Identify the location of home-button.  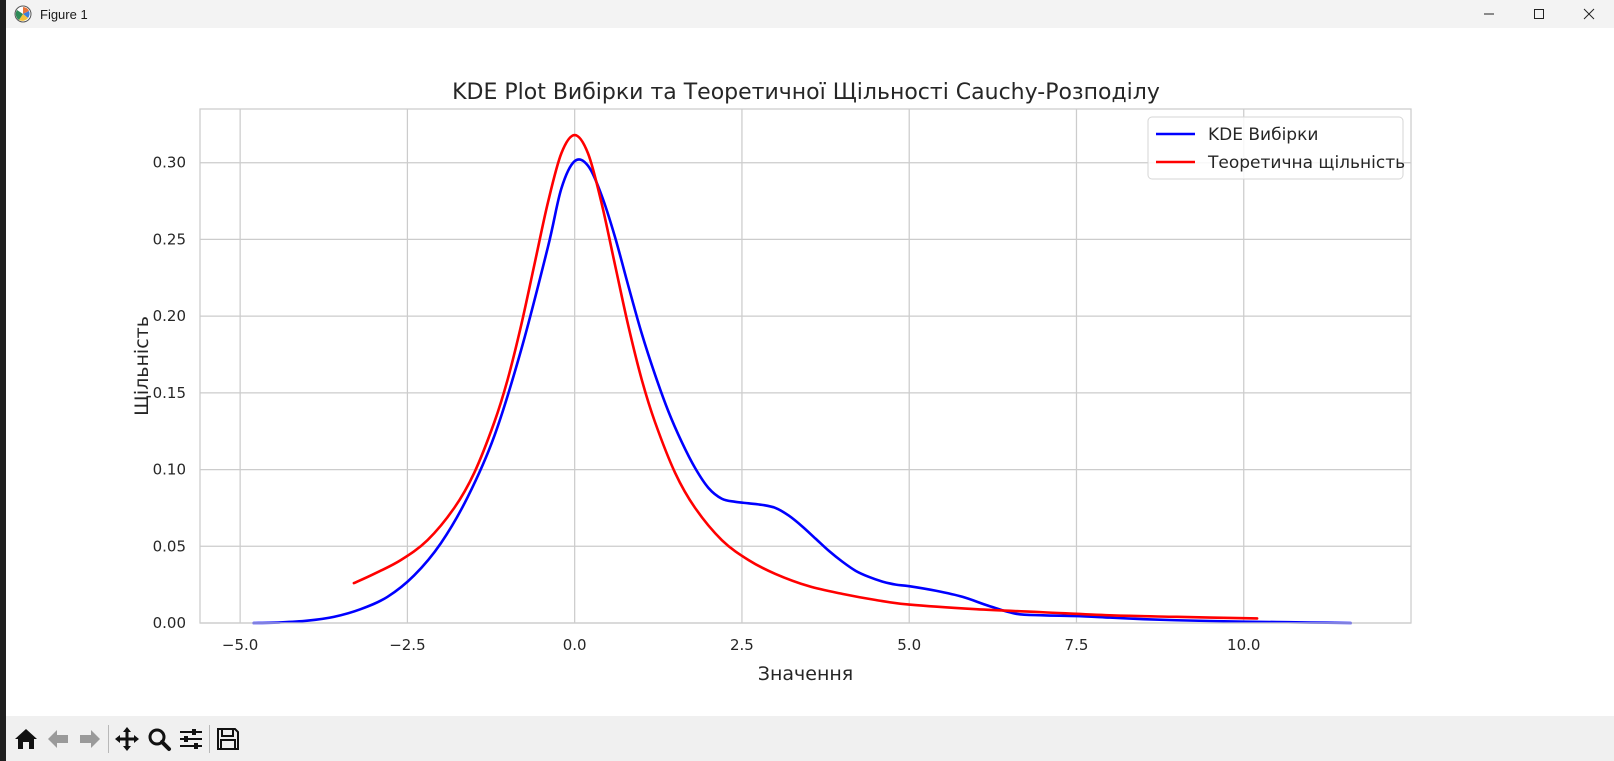
(26, 739).